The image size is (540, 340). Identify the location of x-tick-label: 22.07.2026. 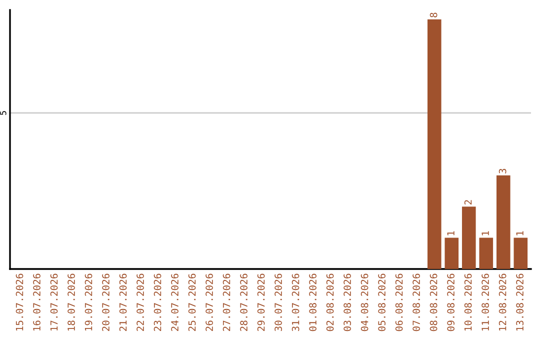
(140, 302).